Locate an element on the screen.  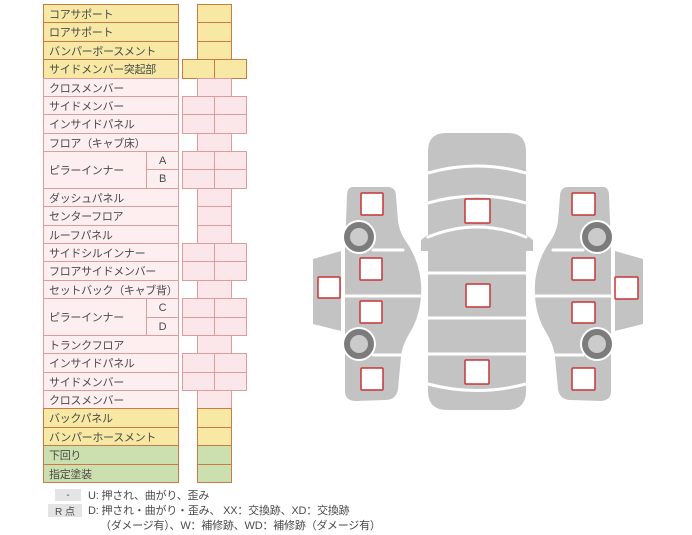
pillar-sub-label: D is located at coordinates (162, 326).